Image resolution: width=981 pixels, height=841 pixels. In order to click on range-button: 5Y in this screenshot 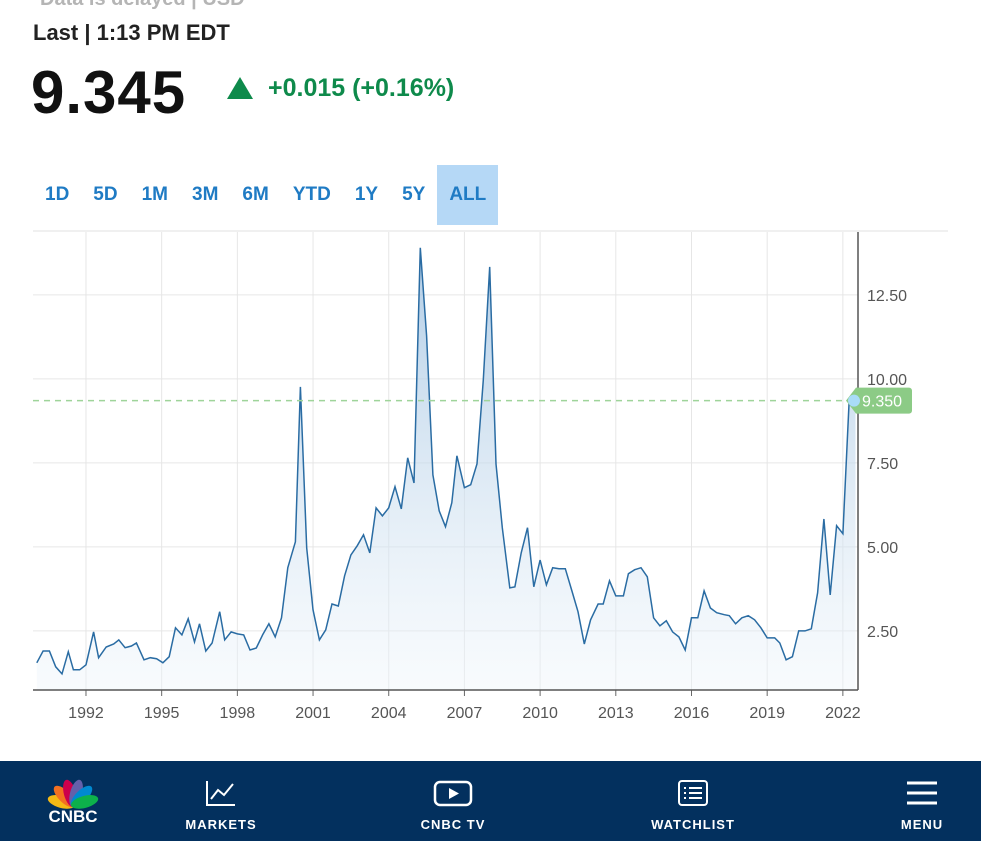, I will do `click(414, 194)`.